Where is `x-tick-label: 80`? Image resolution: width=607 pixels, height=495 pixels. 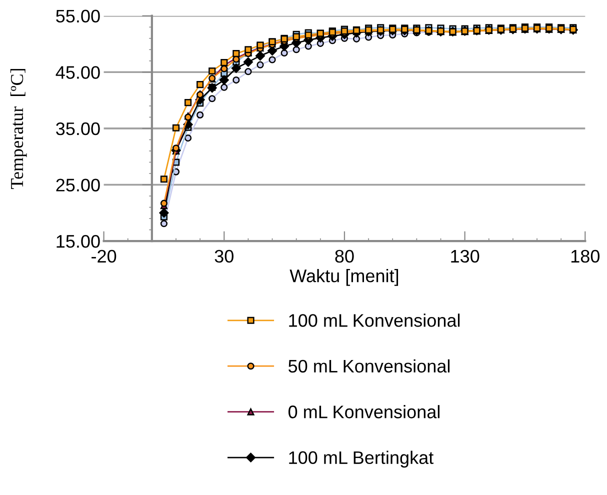
x-tick-label: 80 is located at coordinates (344, 256).